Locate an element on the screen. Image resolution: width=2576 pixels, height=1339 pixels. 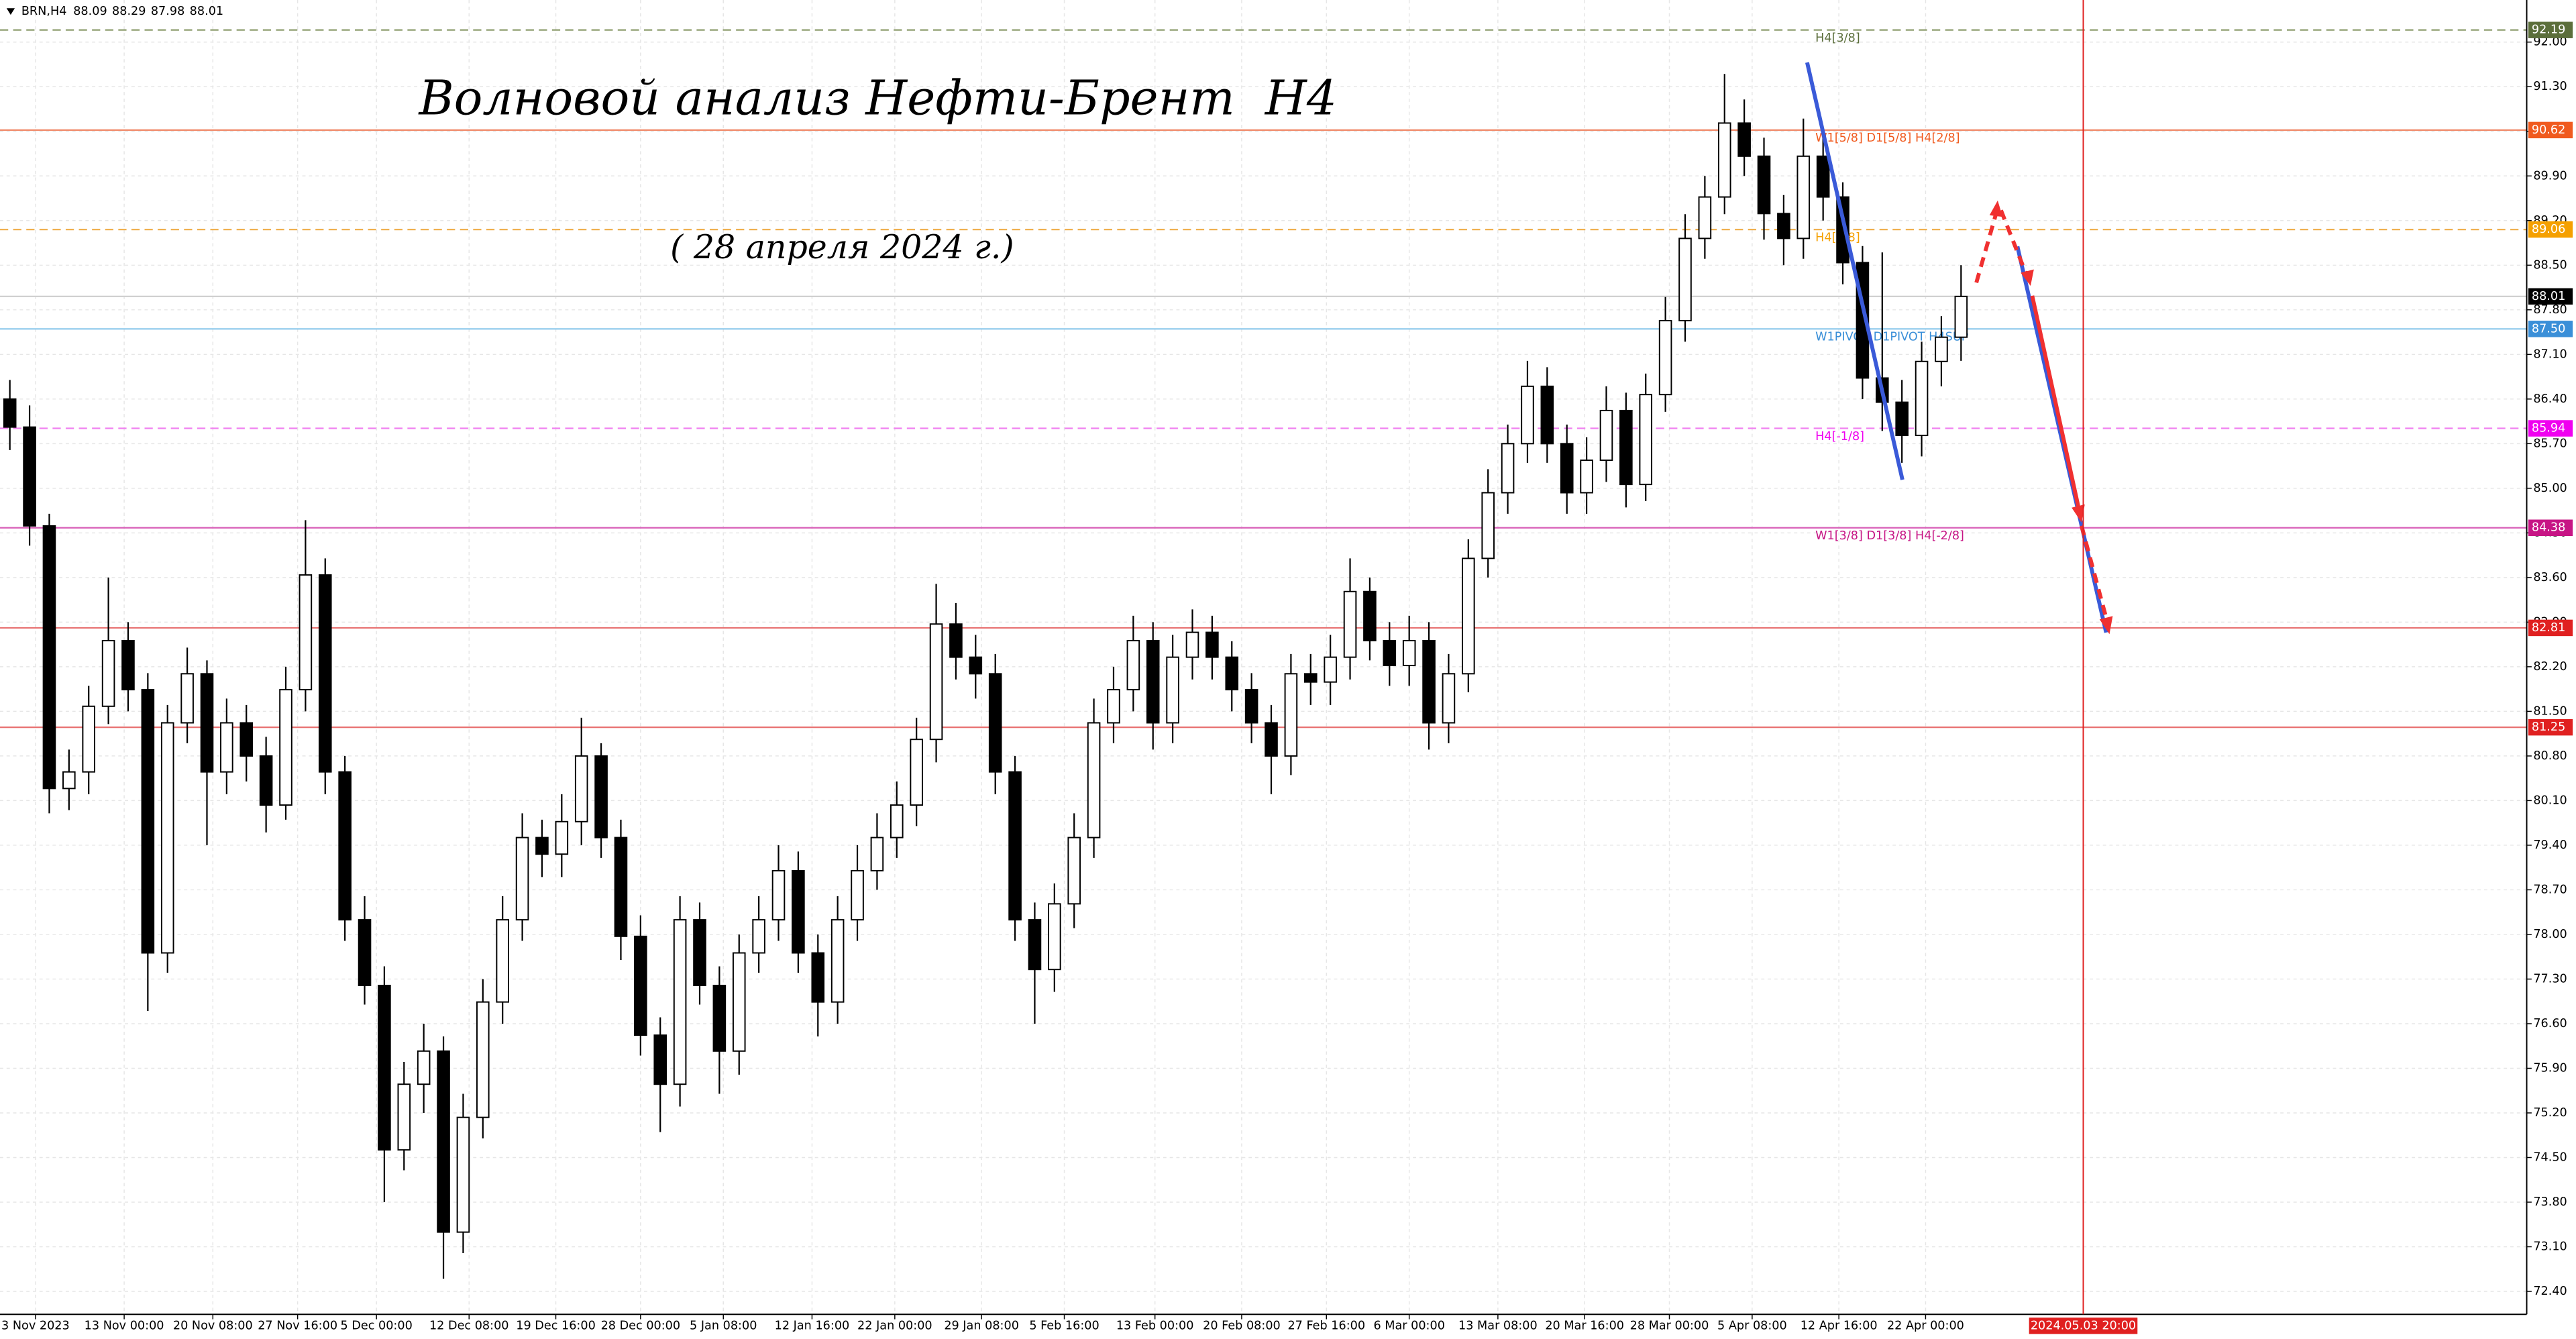
y-tick-label: 87.10 is located at coordinates (2550, 354).